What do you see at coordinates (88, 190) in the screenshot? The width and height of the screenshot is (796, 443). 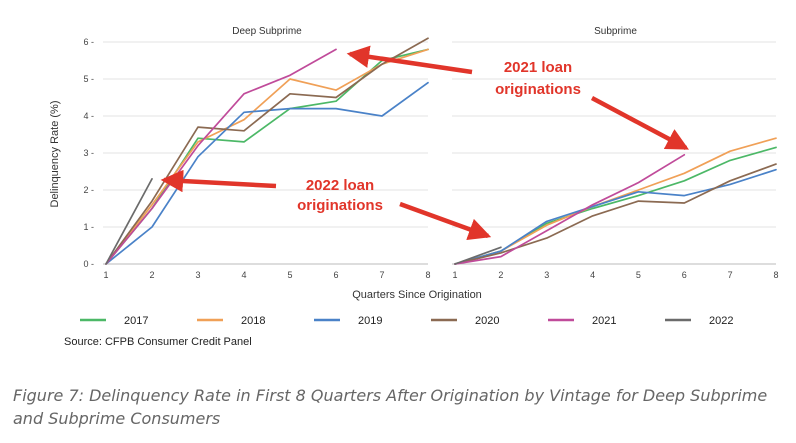 I see `y-tick-label: 2 -` at bounding box center [88, 190].